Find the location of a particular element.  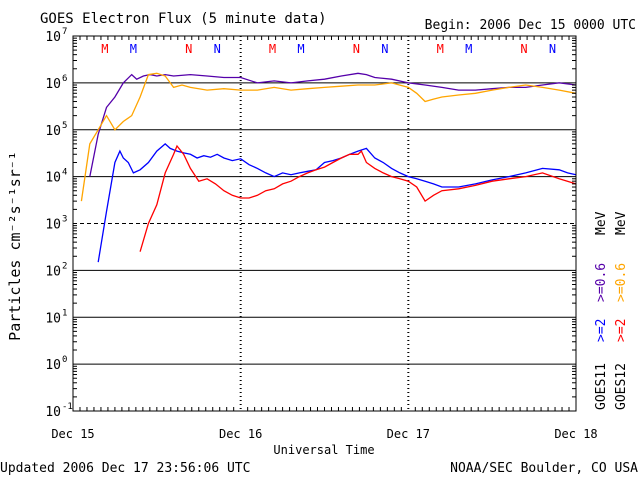

x-tick-label: Dec 15 is located at coordinates (72, 434).